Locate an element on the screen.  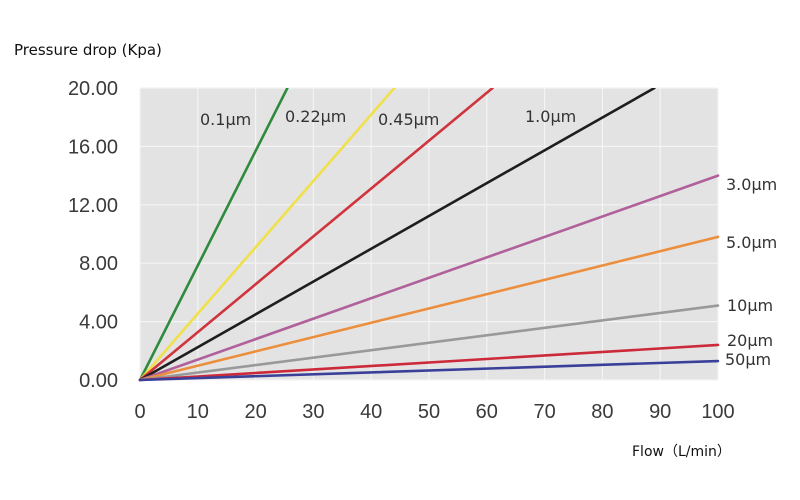
x-tick-label: 0 is located at coordinates (139, 412).